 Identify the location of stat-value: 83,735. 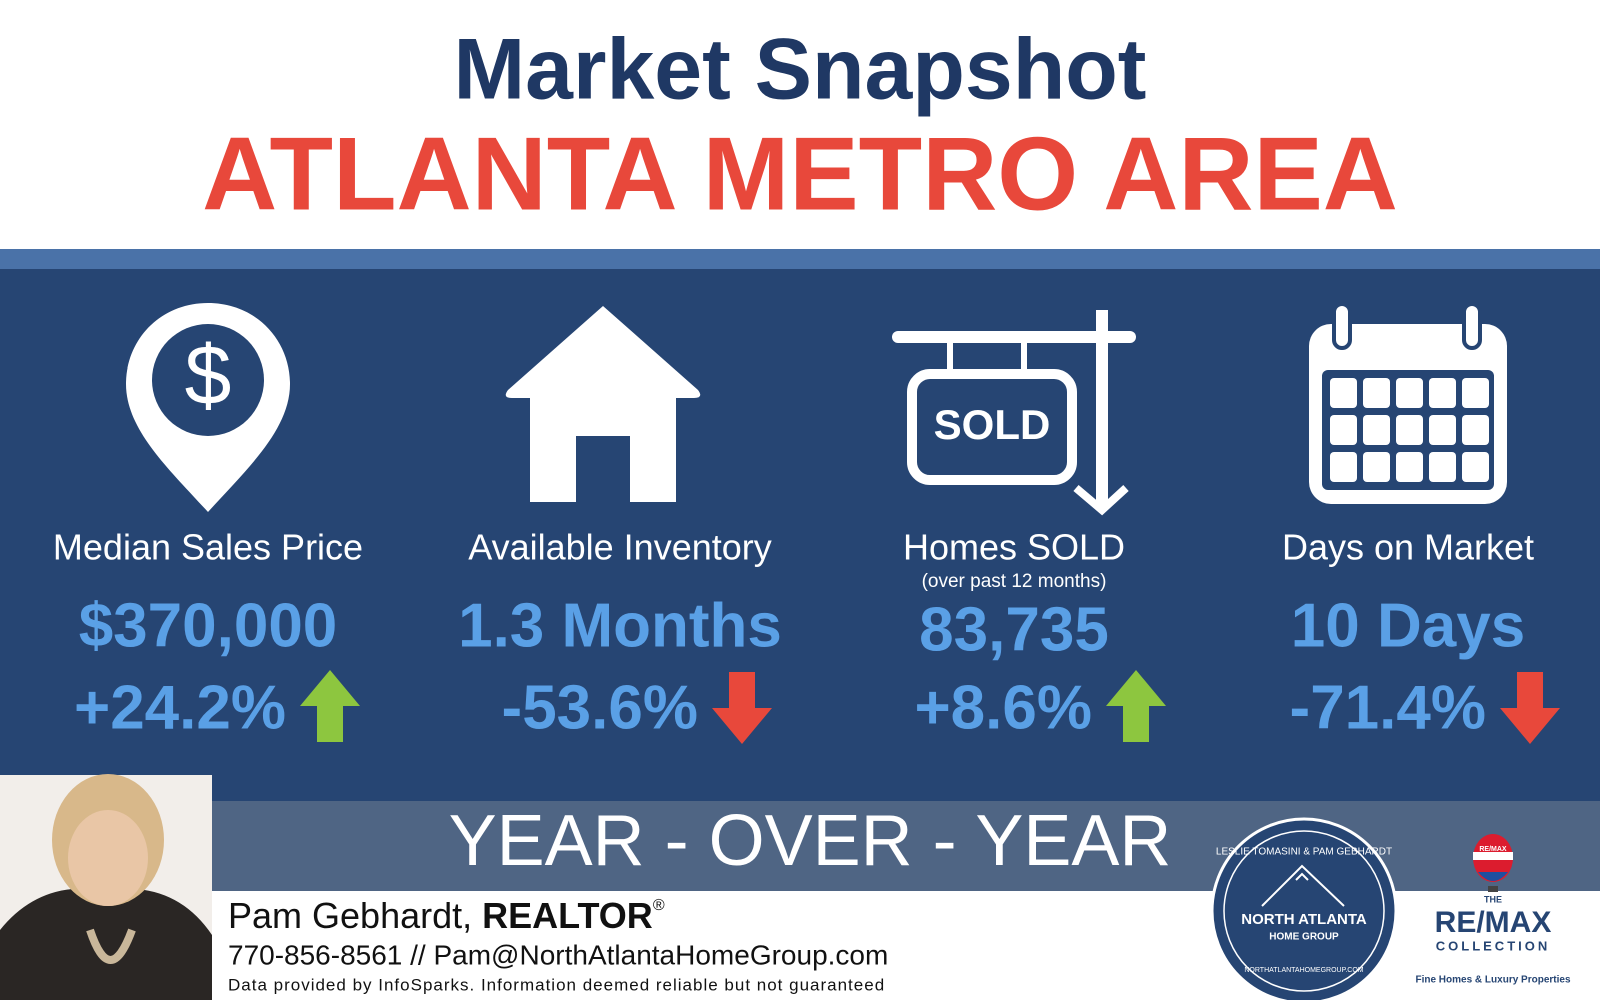
(1014, 629).